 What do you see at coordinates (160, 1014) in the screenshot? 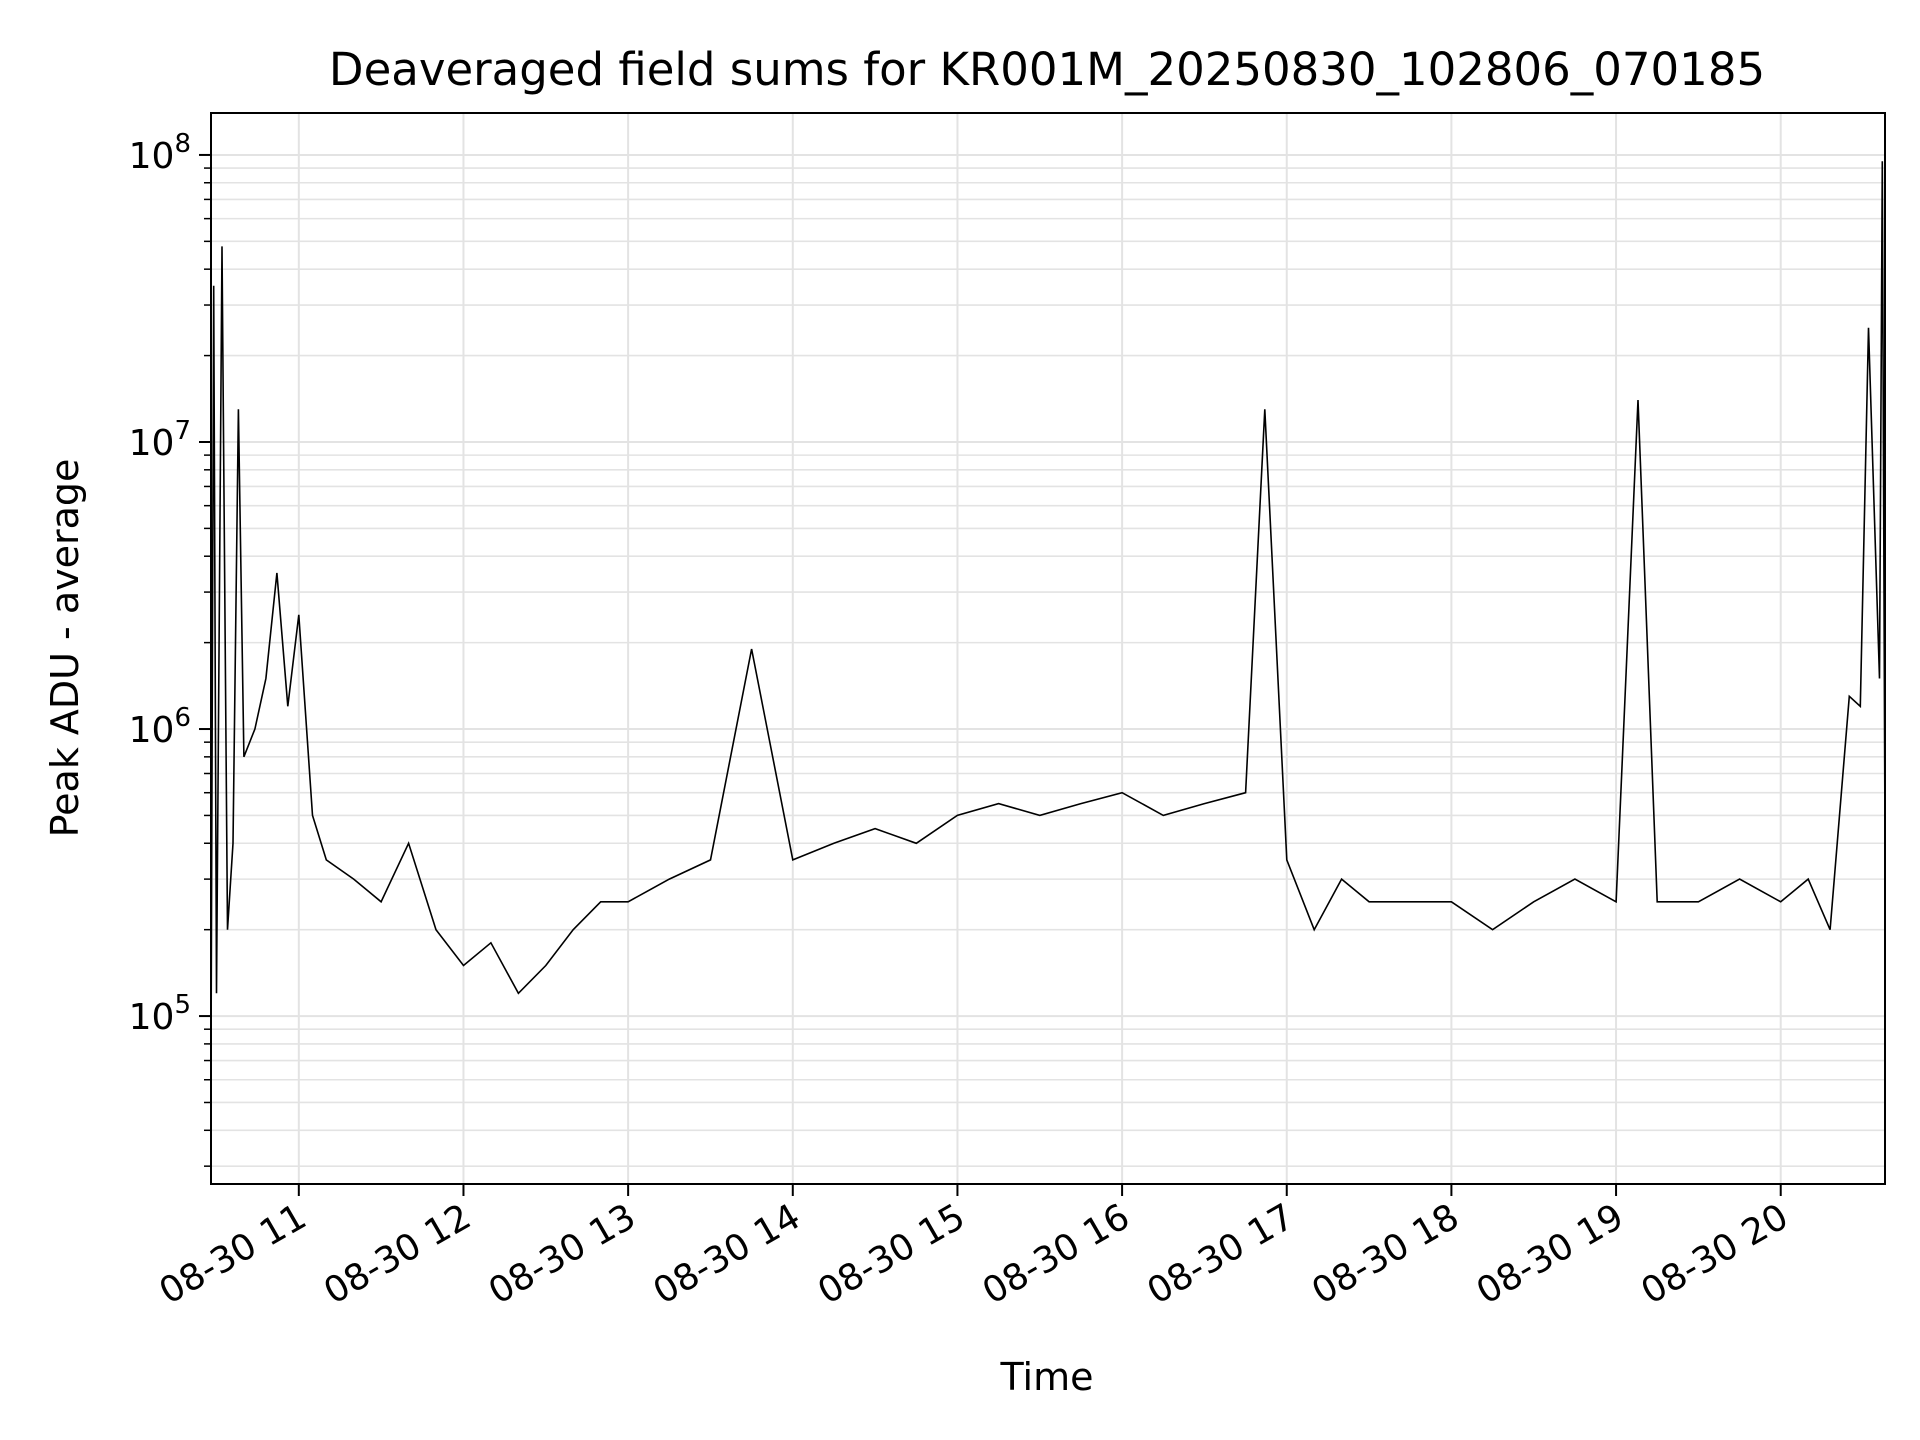
I see `y-tick-label: 10⁵` at bounding box center [160, 1014].